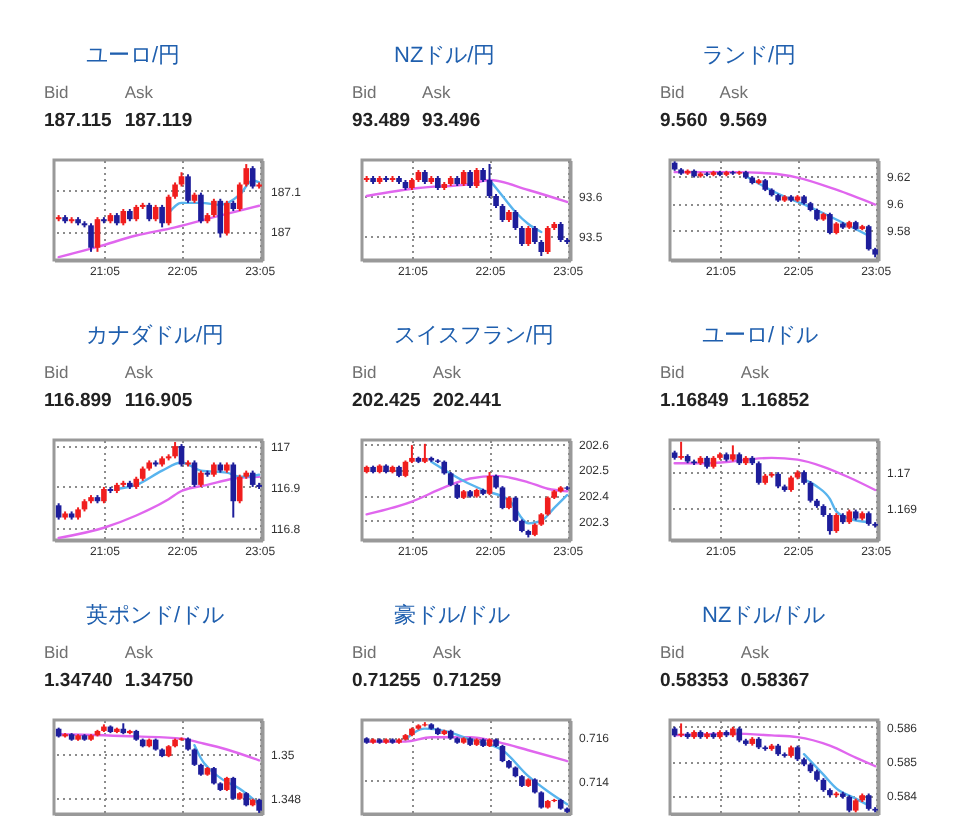  Describe the element at coordinates (474, 336) in the screenshot. I see `chart-title: スイスフラン/円` at that location.